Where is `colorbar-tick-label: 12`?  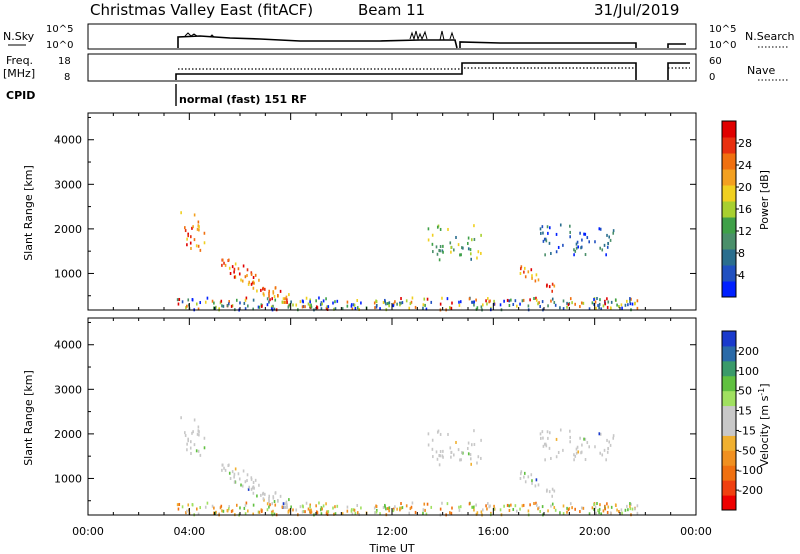
colorbar-tick-label: 12 is located at coordinates (745, 231).